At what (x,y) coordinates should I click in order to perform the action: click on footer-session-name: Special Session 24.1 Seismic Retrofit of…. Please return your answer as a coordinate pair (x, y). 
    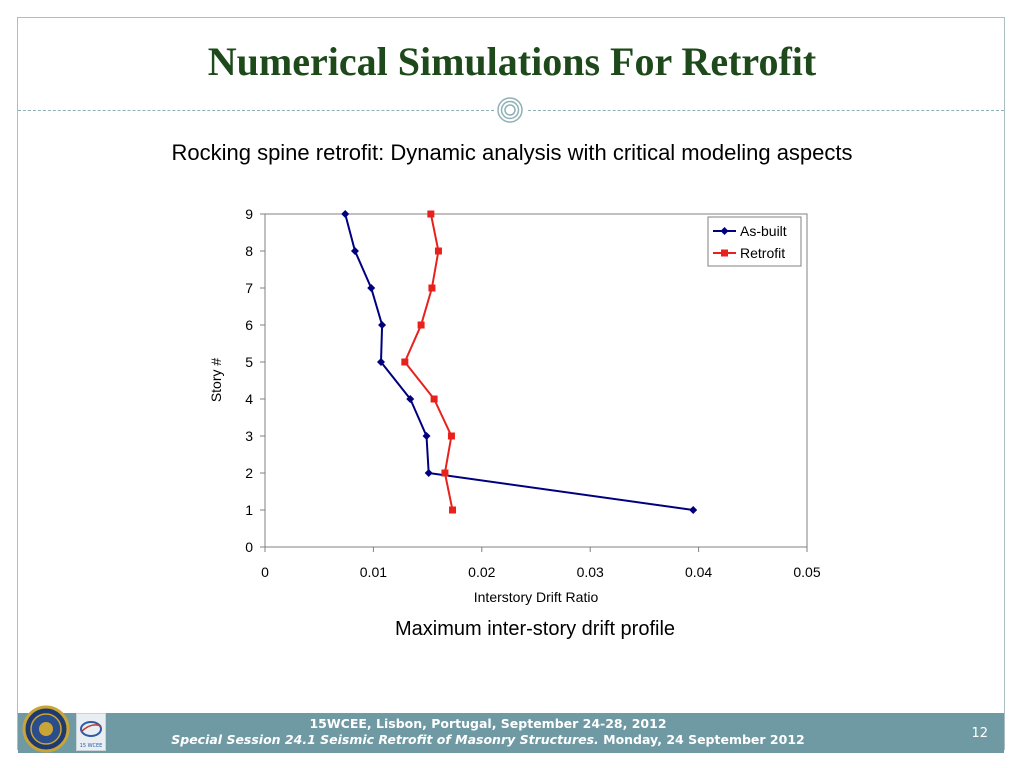
    Looking at the image, I should click on (385, 739).